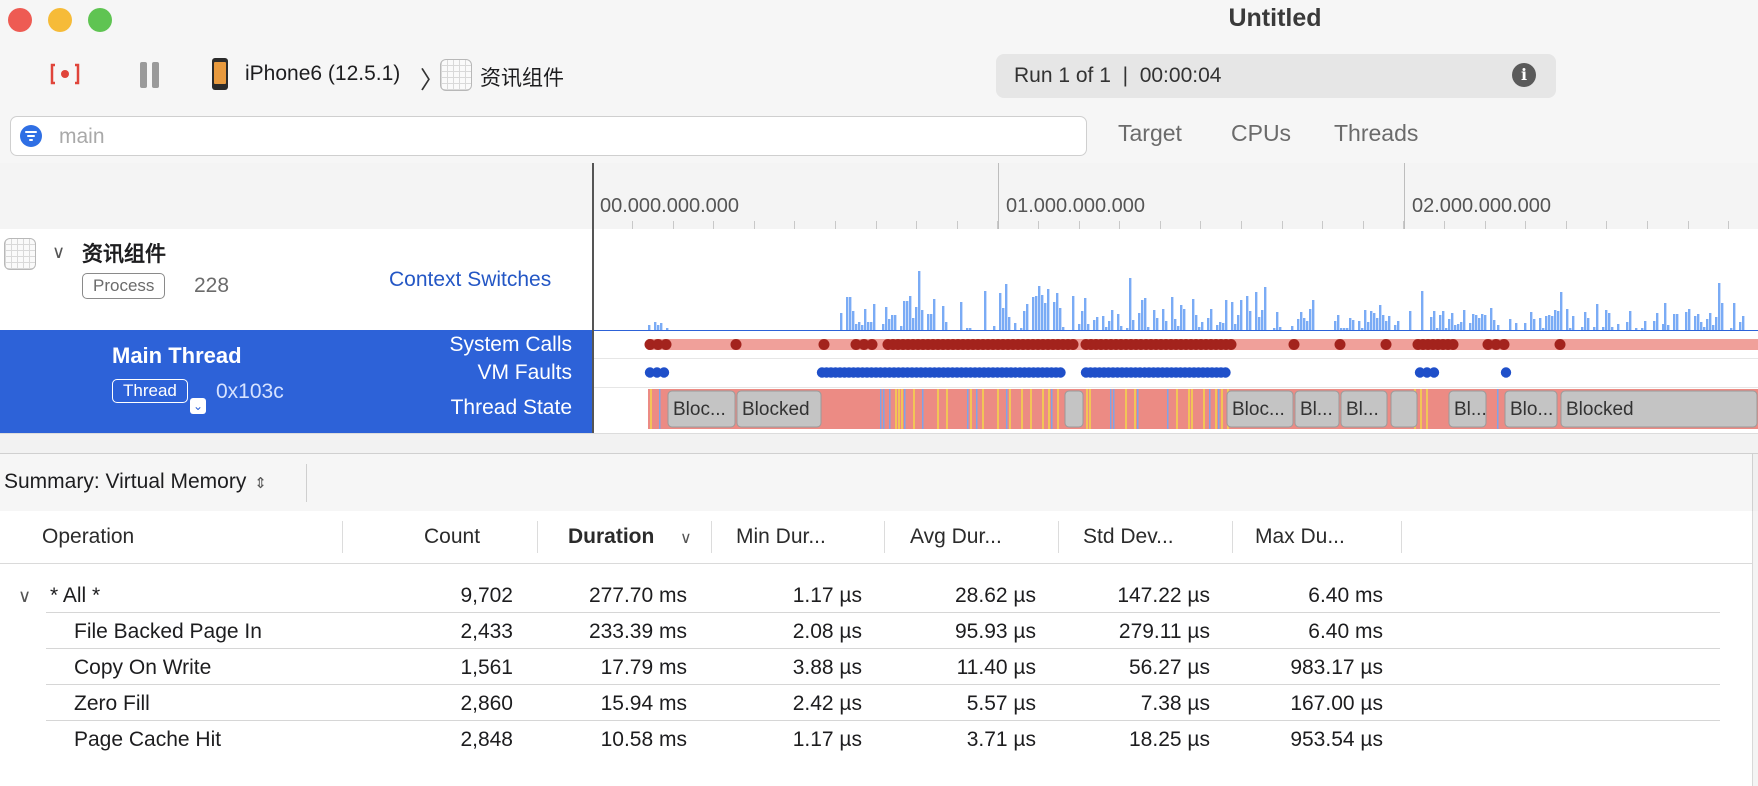 The height and width of the screenshot is (786, 1758). Describe the element at coordinates (88, 536) in the screenshot. I see `column-operation: Operation` at that location.